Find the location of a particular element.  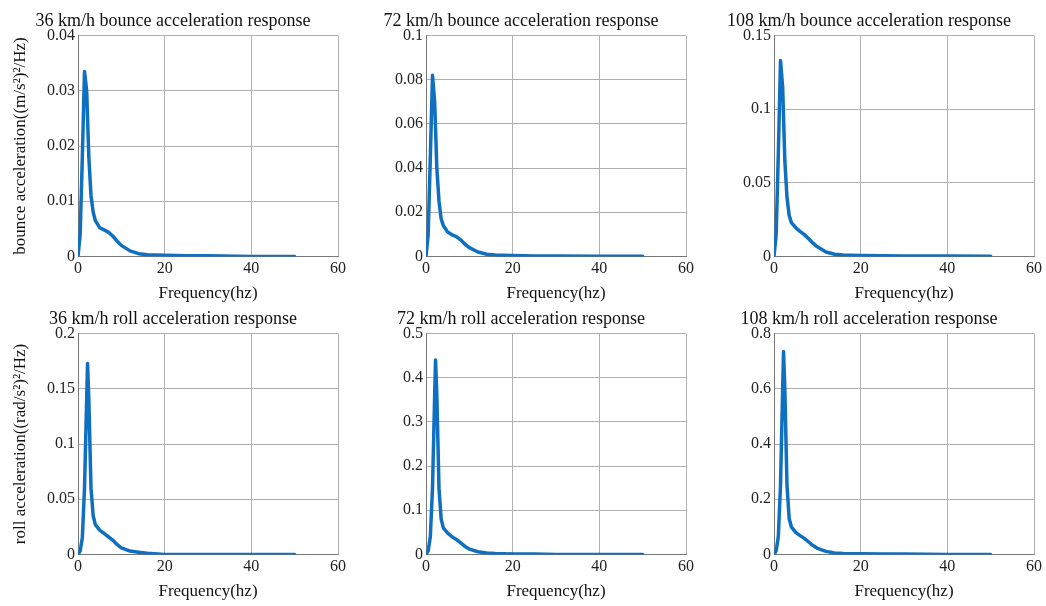

y-tick-label: 0.15 is located at coordinates (61, 387).